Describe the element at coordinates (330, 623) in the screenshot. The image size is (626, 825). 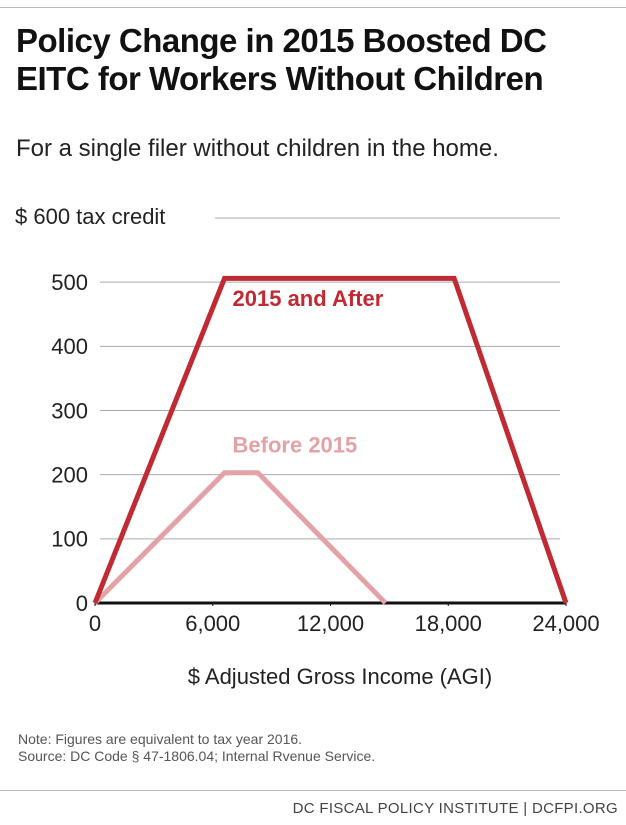
I see `x-tick-label: 12,000` at that location.